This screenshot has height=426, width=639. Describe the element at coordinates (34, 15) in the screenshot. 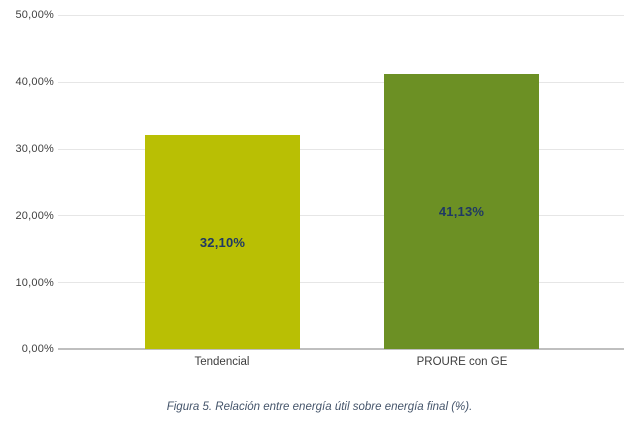

I see `y-tick-label: 50,00%` at that location.